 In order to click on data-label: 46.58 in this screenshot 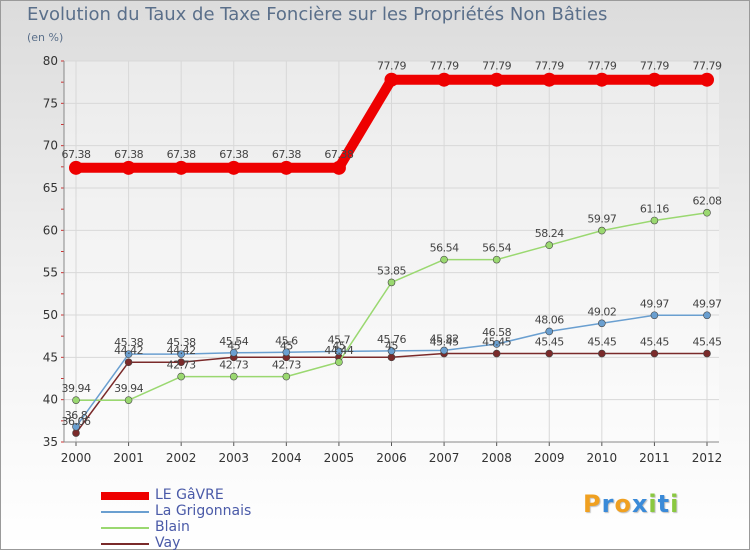, I will do `click(496, 332)`.